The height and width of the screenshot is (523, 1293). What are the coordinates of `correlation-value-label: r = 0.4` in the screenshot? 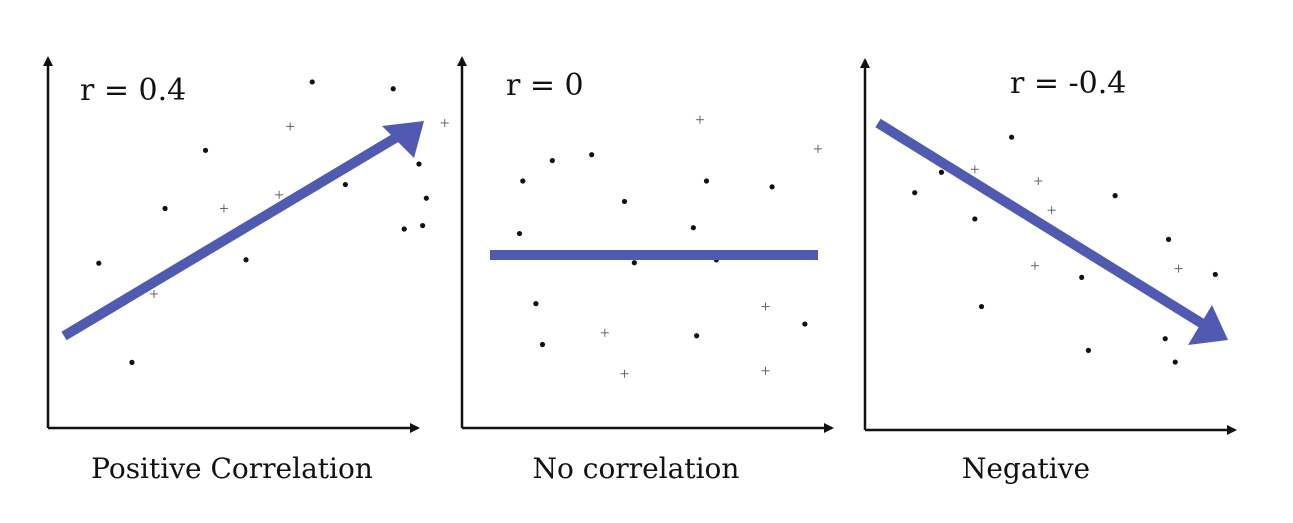 It's located at (133, 90).